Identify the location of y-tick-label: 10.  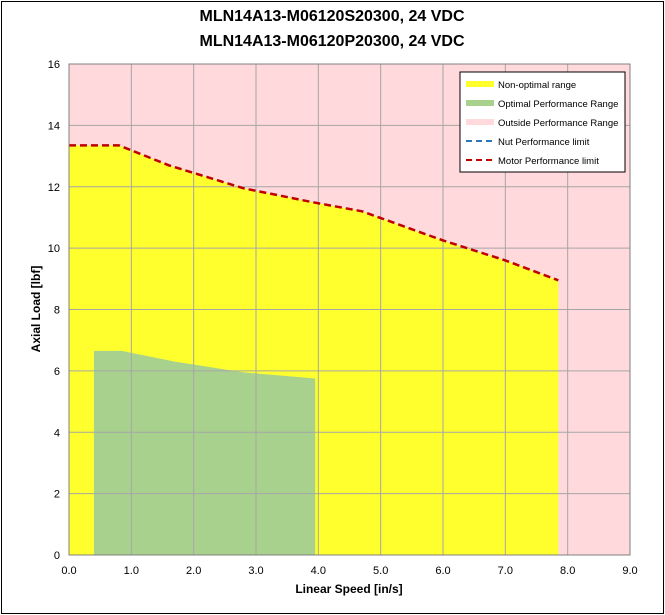
(54, 249).